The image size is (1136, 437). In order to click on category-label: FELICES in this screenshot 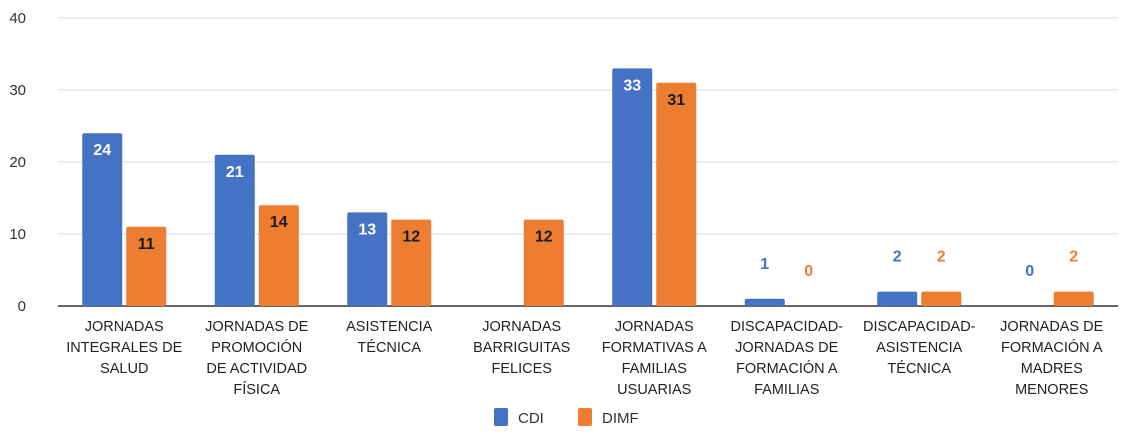, I will do `click(522, 369)`.